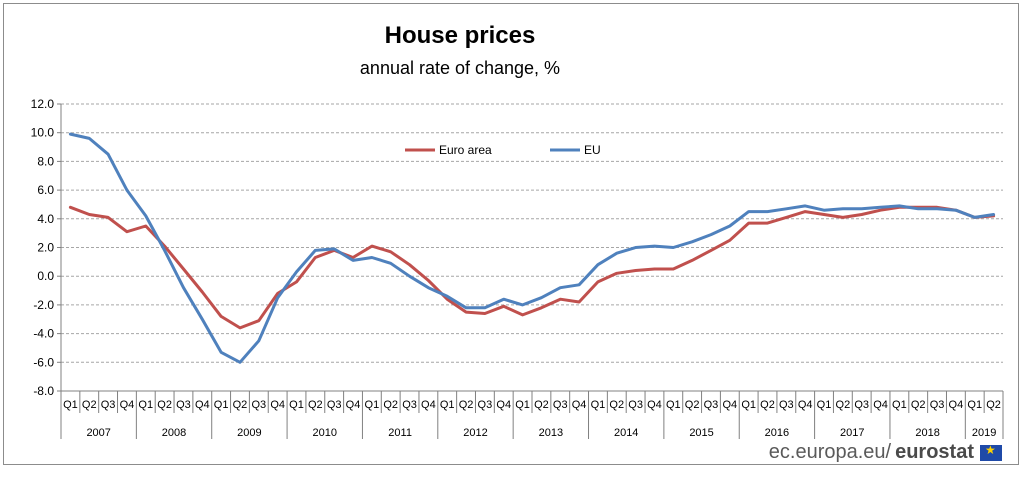 This screenshot has width=1028, height=481. I want to click on eurostat-brand: eurostat, so click(934, 452).